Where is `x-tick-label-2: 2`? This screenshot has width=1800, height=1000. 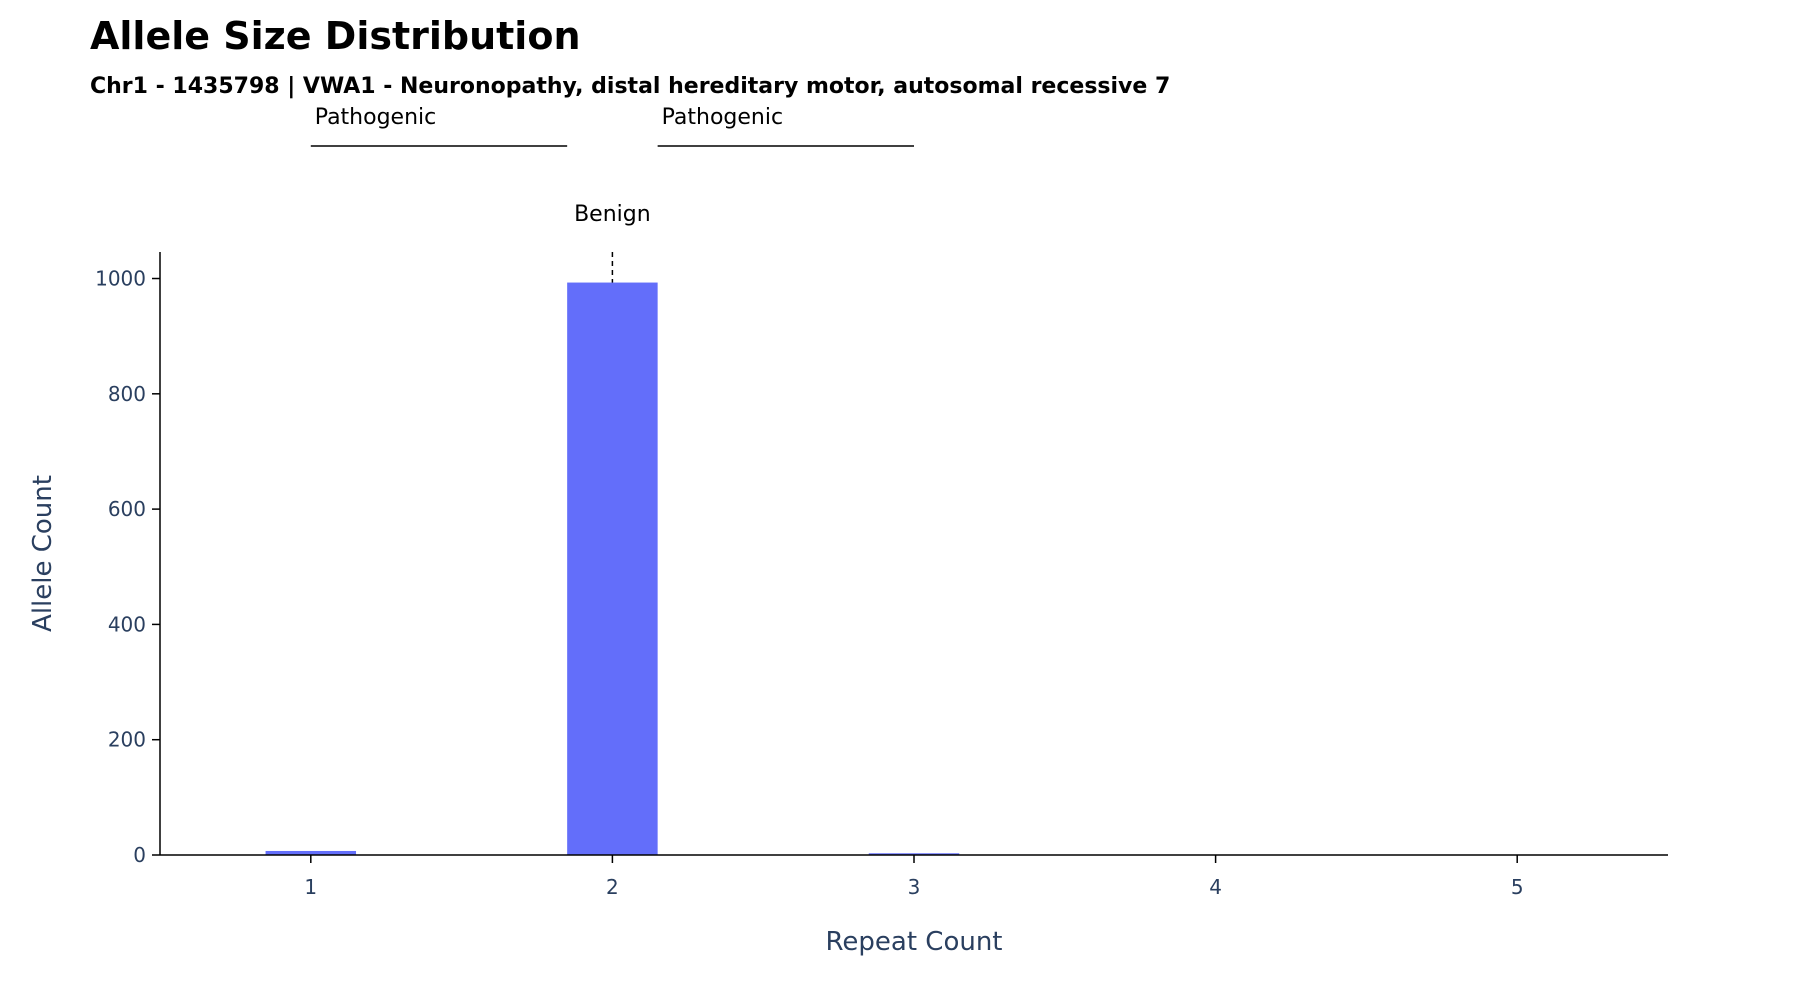
x-tick-label-2: 2 is located at coordinates (612, 887).